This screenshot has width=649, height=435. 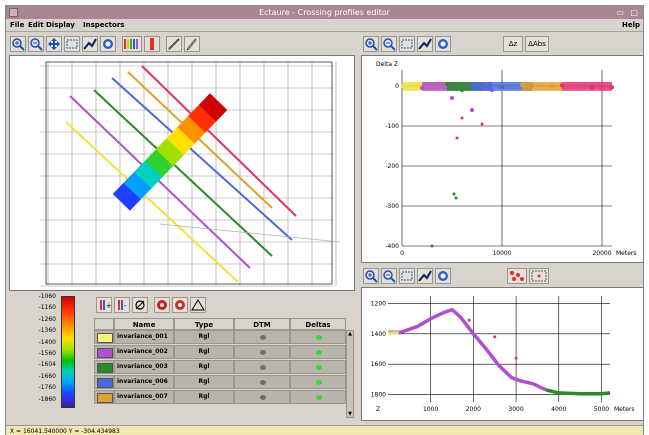 I want to click on delta-y-tick-label: -300, so click(x=392, y=206).